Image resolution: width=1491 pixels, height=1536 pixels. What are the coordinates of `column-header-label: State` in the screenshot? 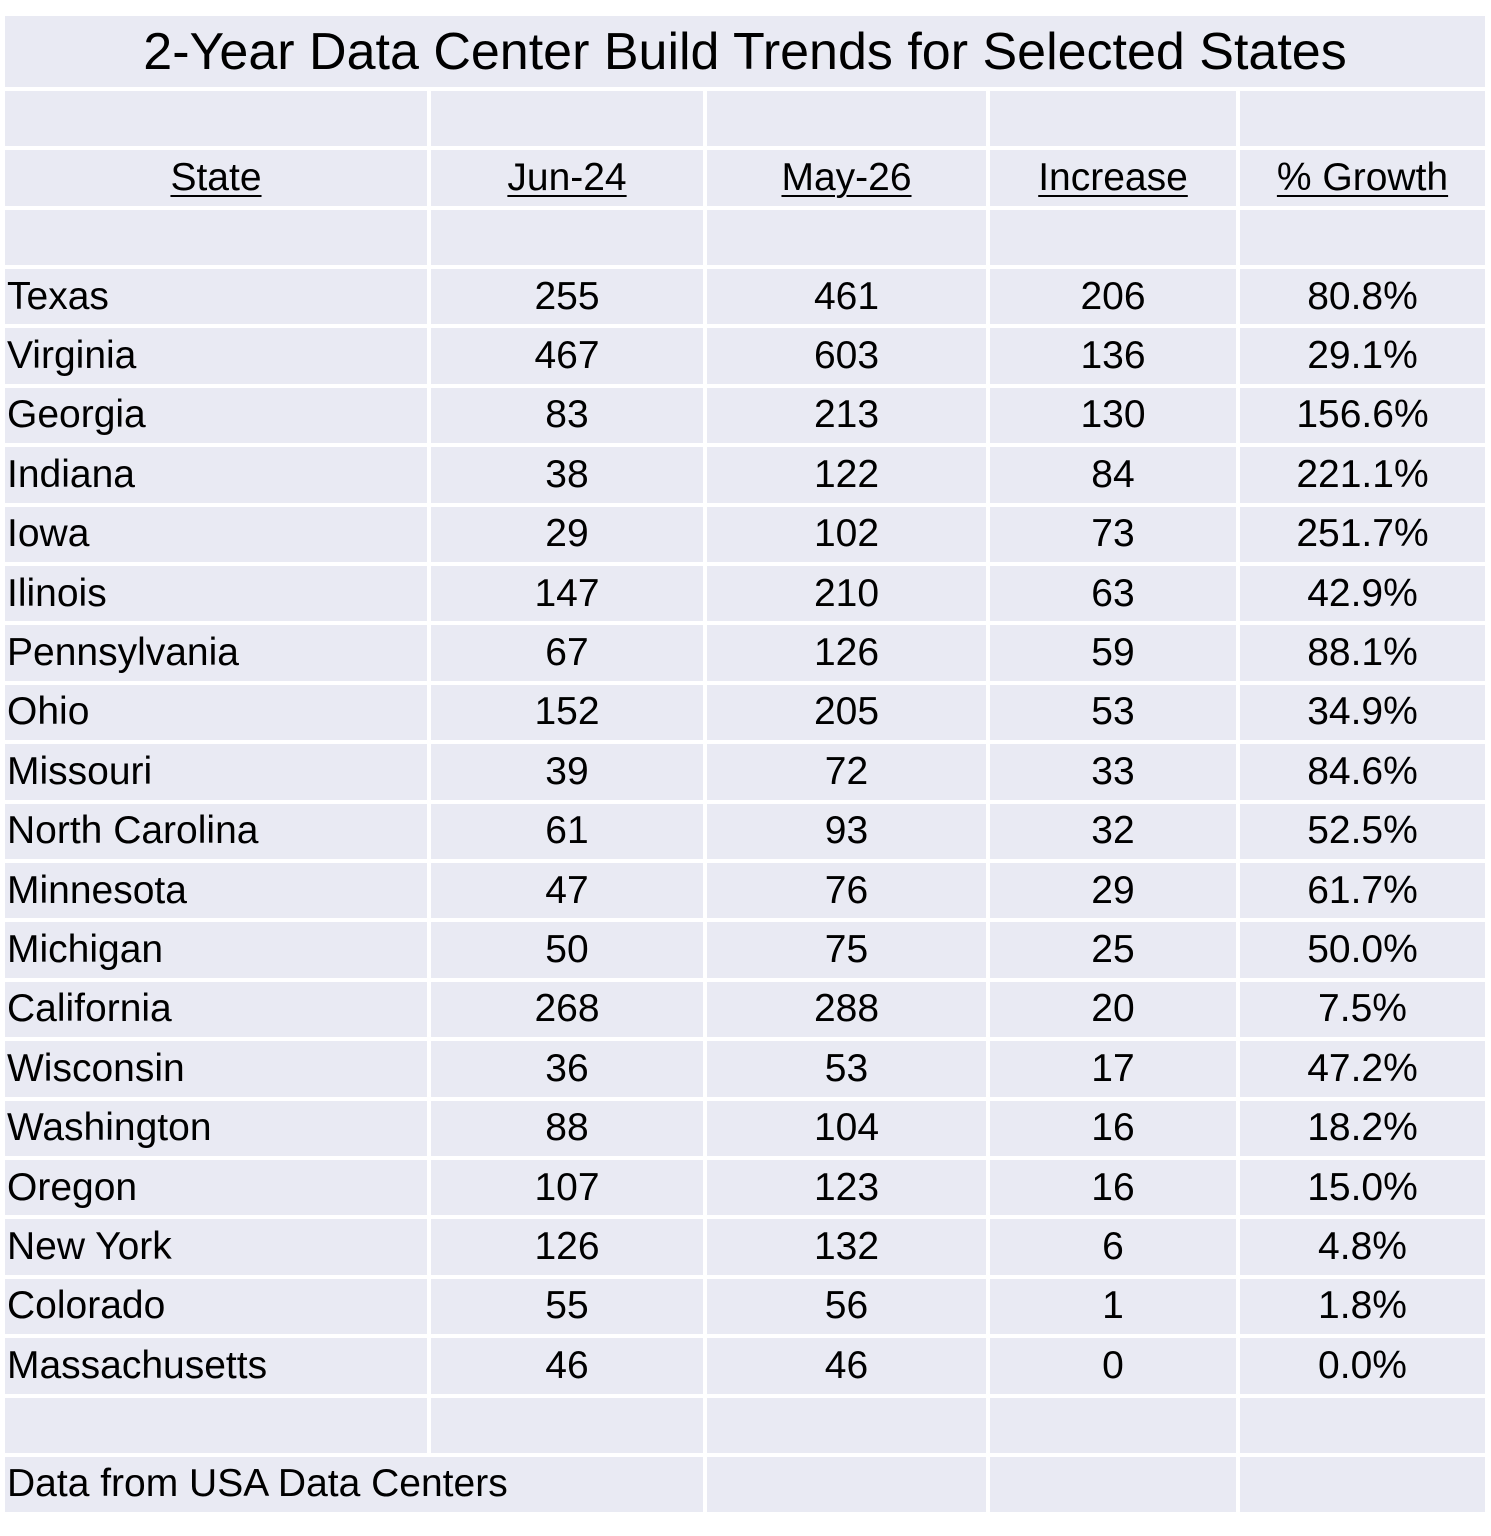 It's located at (216, 177).